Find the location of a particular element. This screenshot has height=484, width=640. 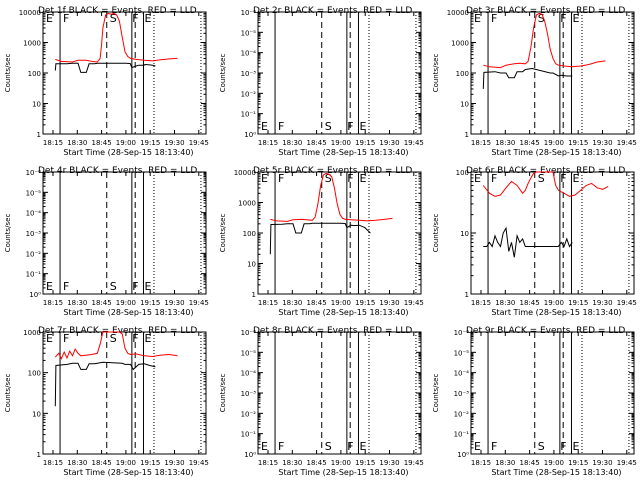

events-series-line is located at coordinates (320, 238).